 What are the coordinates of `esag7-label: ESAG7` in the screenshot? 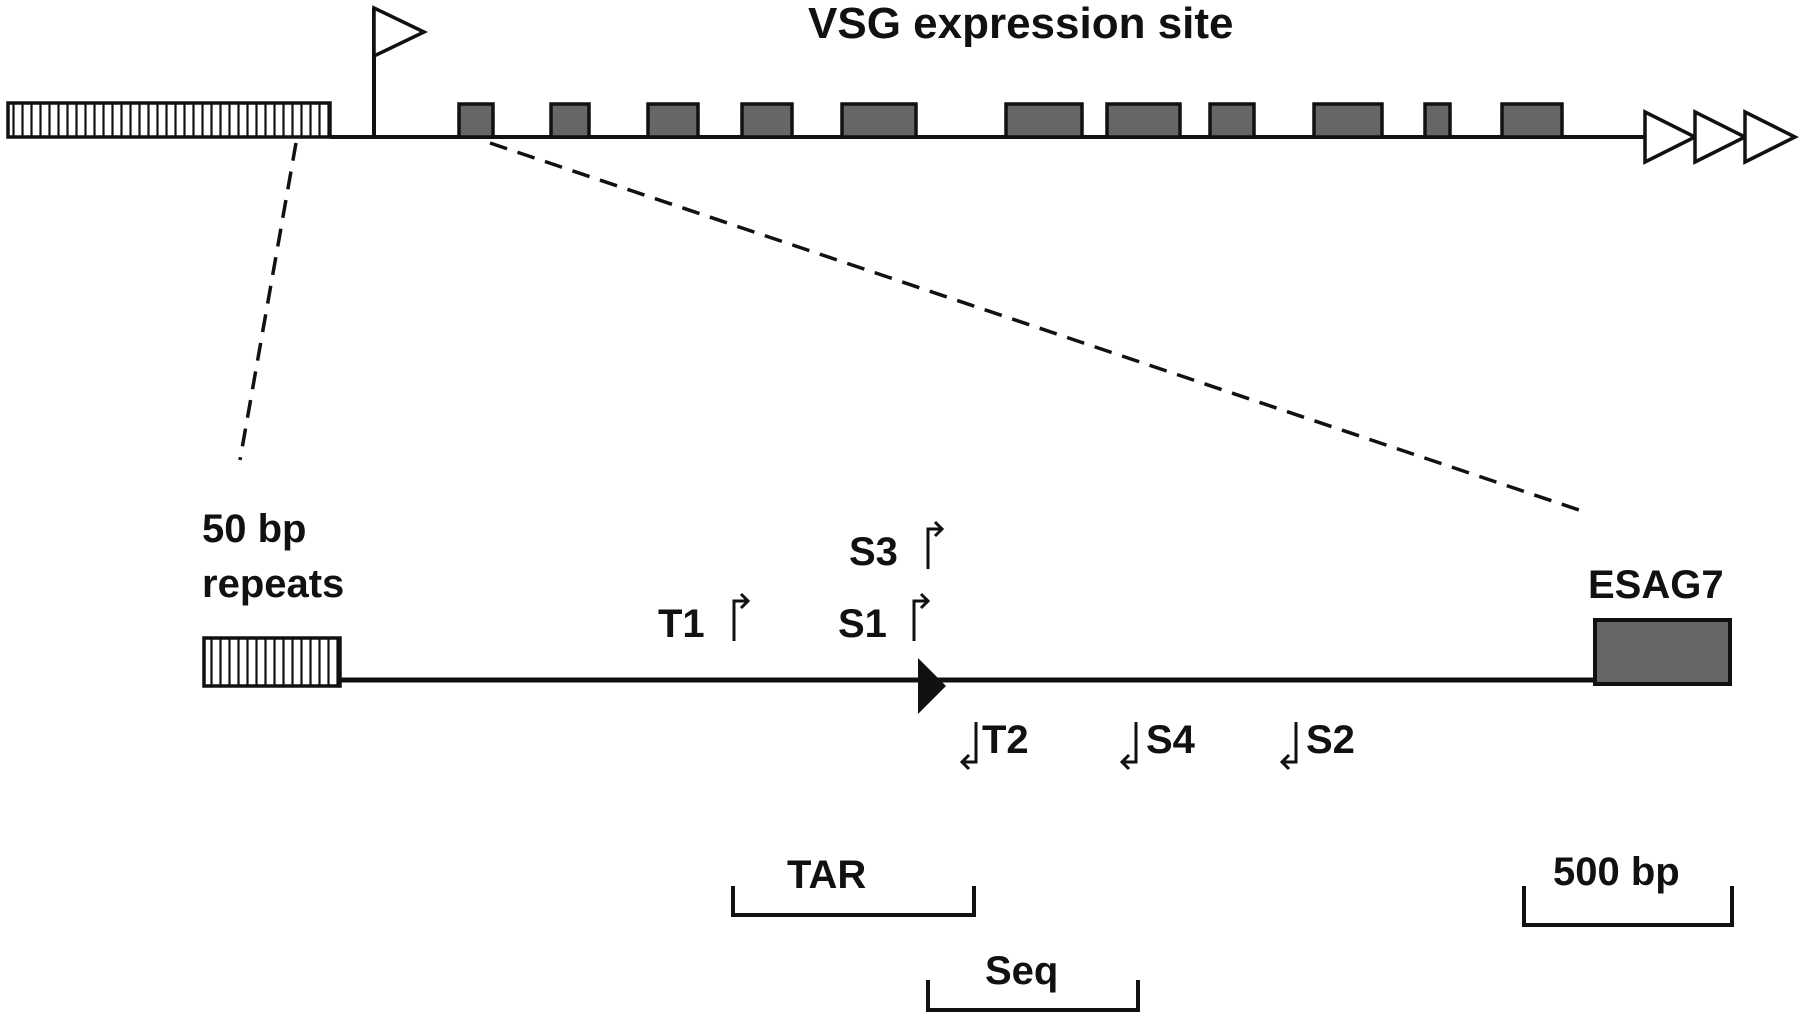 It's located at (1656, 585).